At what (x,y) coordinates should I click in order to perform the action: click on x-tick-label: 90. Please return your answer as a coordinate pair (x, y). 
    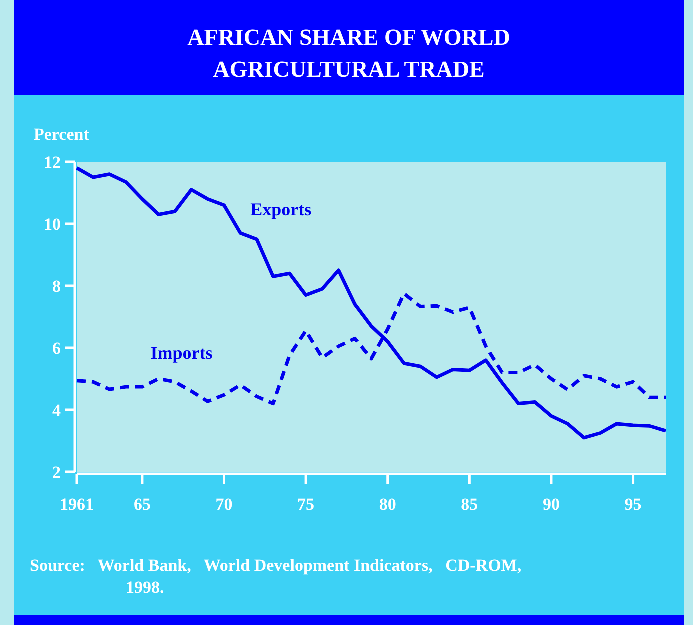
    Looking at the image, I should click on (551, 504).